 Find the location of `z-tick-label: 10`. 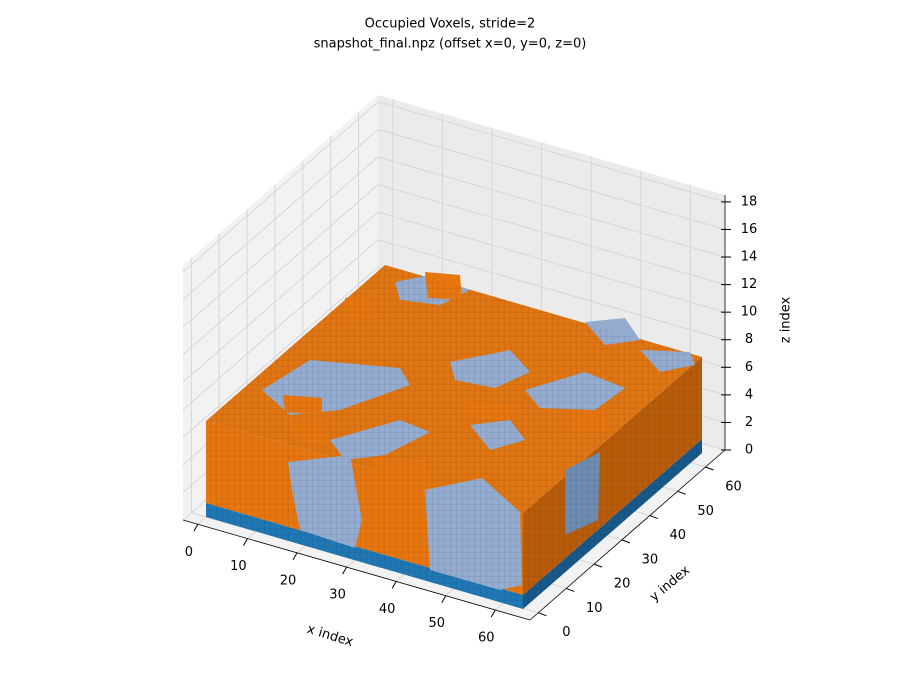

z-tick-label: 10 is located at coordinates (749, 312).